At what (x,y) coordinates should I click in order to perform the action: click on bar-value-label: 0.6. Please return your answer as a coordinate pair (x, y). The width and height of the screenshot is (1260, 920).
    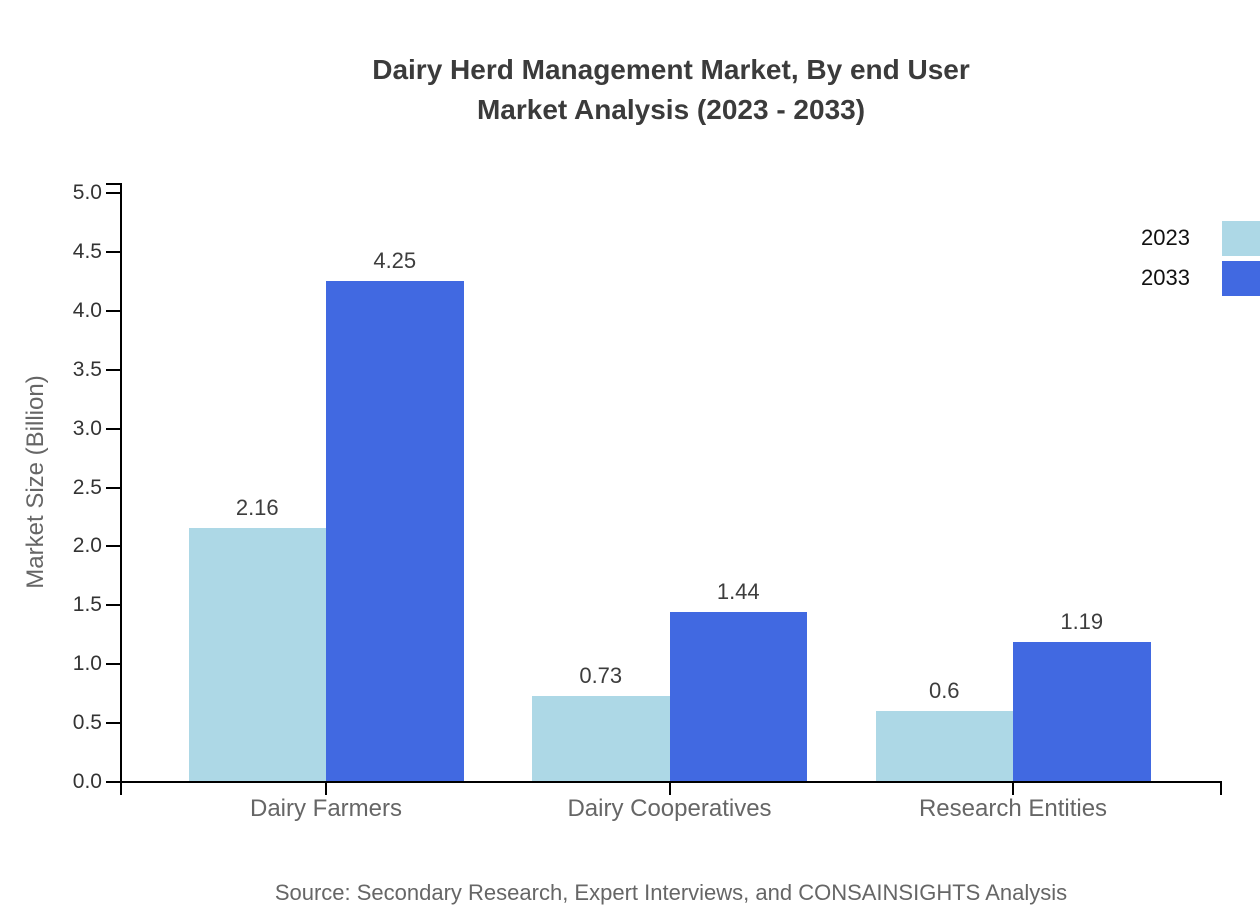
    Looking at the image, I should click on (944, 691).